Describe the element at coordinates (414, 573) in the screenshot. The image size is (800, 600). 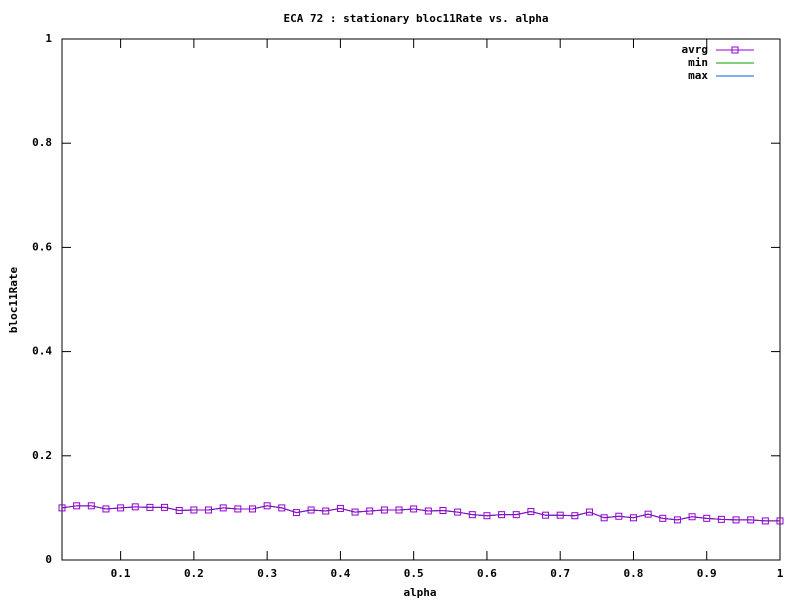
I see `x-tick-label: 0.5` at that location.